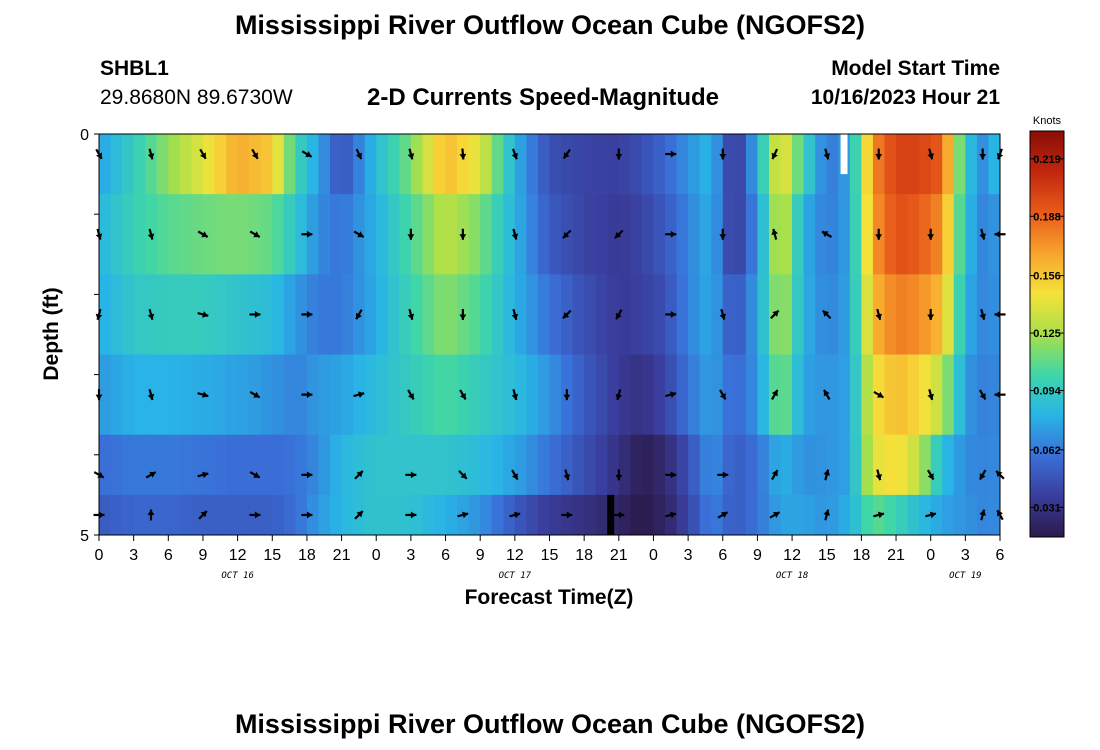 The height and width of the screenshot is (750, 1100). I want to click on x-tick-label: 6, so click(1000, 555).